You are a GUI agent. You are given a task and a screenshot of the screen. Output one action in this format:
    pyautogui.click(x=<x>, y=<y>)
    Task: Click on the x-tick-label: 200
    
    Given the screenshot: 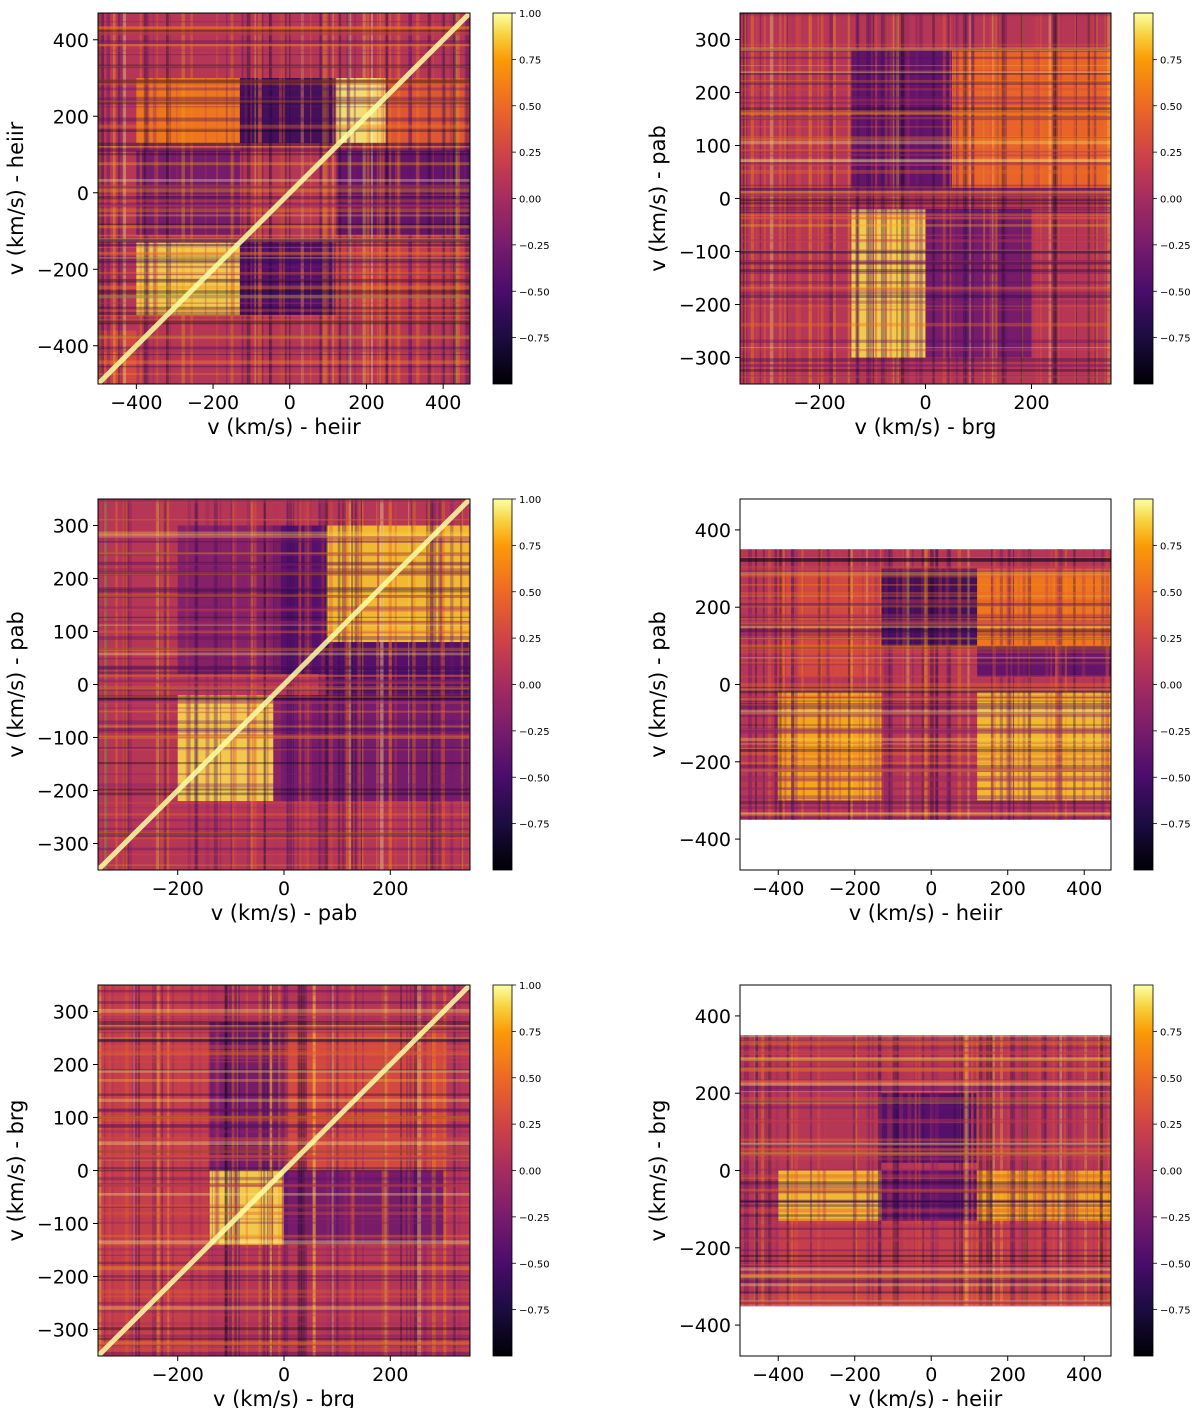 What is the action you would take?
    pyautogui.click(x=390, y=1375)
    